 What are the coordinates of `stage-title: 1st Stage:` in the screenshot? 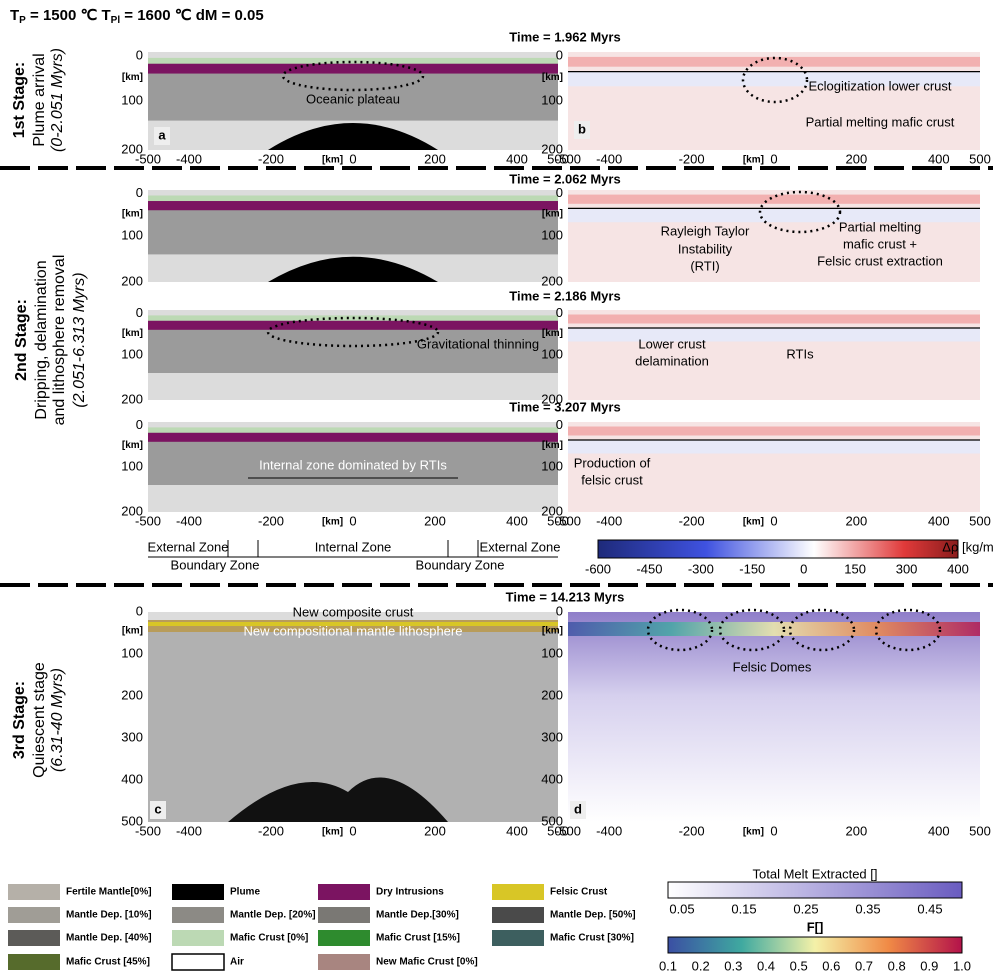 It's located at (19, 100).